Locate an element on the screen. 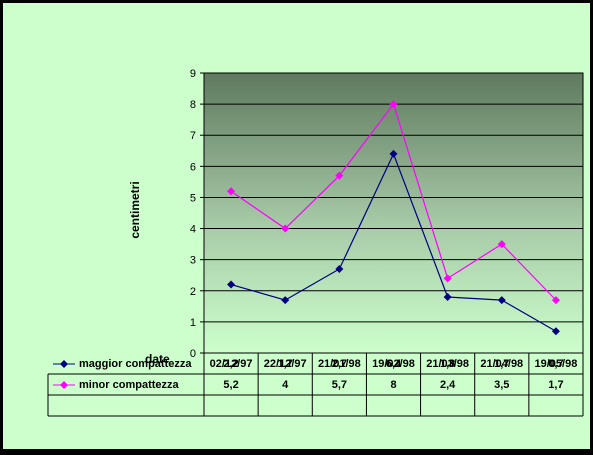 Image resolution: width=593 pixels, height=455 pixels. x-tick-label: 21/04/98 is located at coordinates (501, 364).